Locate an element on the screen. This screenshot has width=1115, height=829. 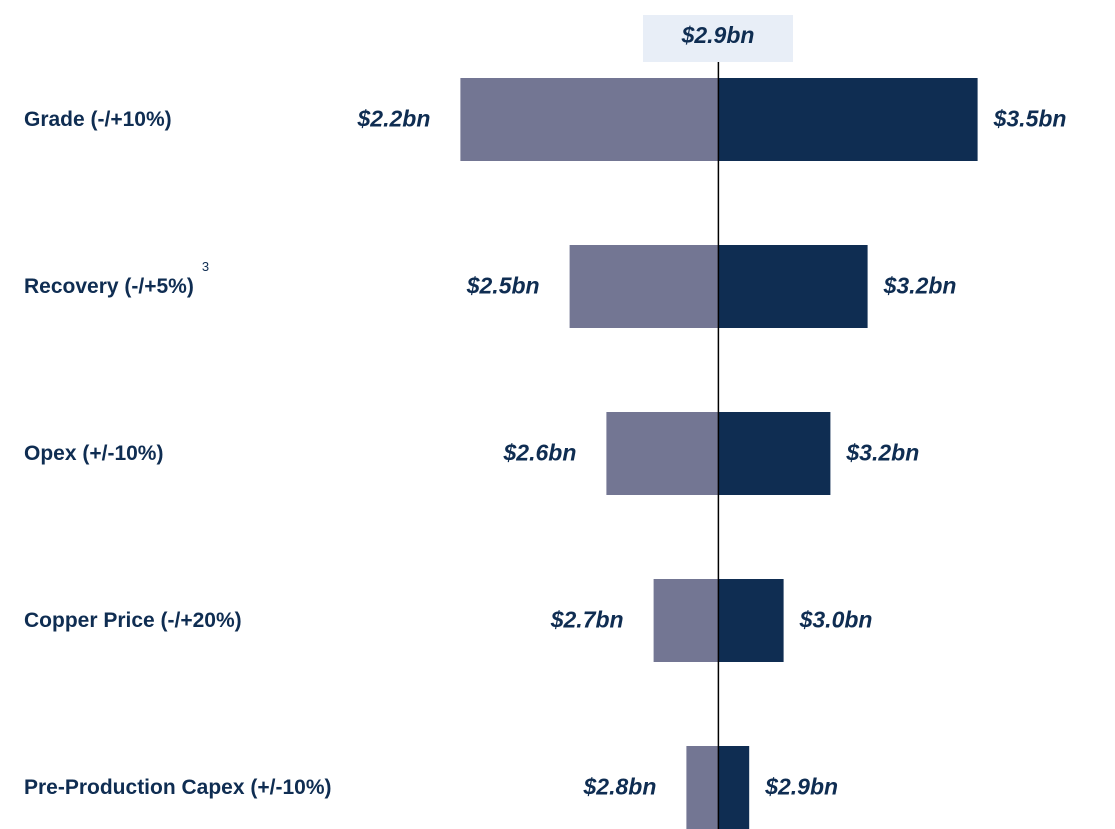
value-label: $2.6bn is located at coordinates (540, 453).